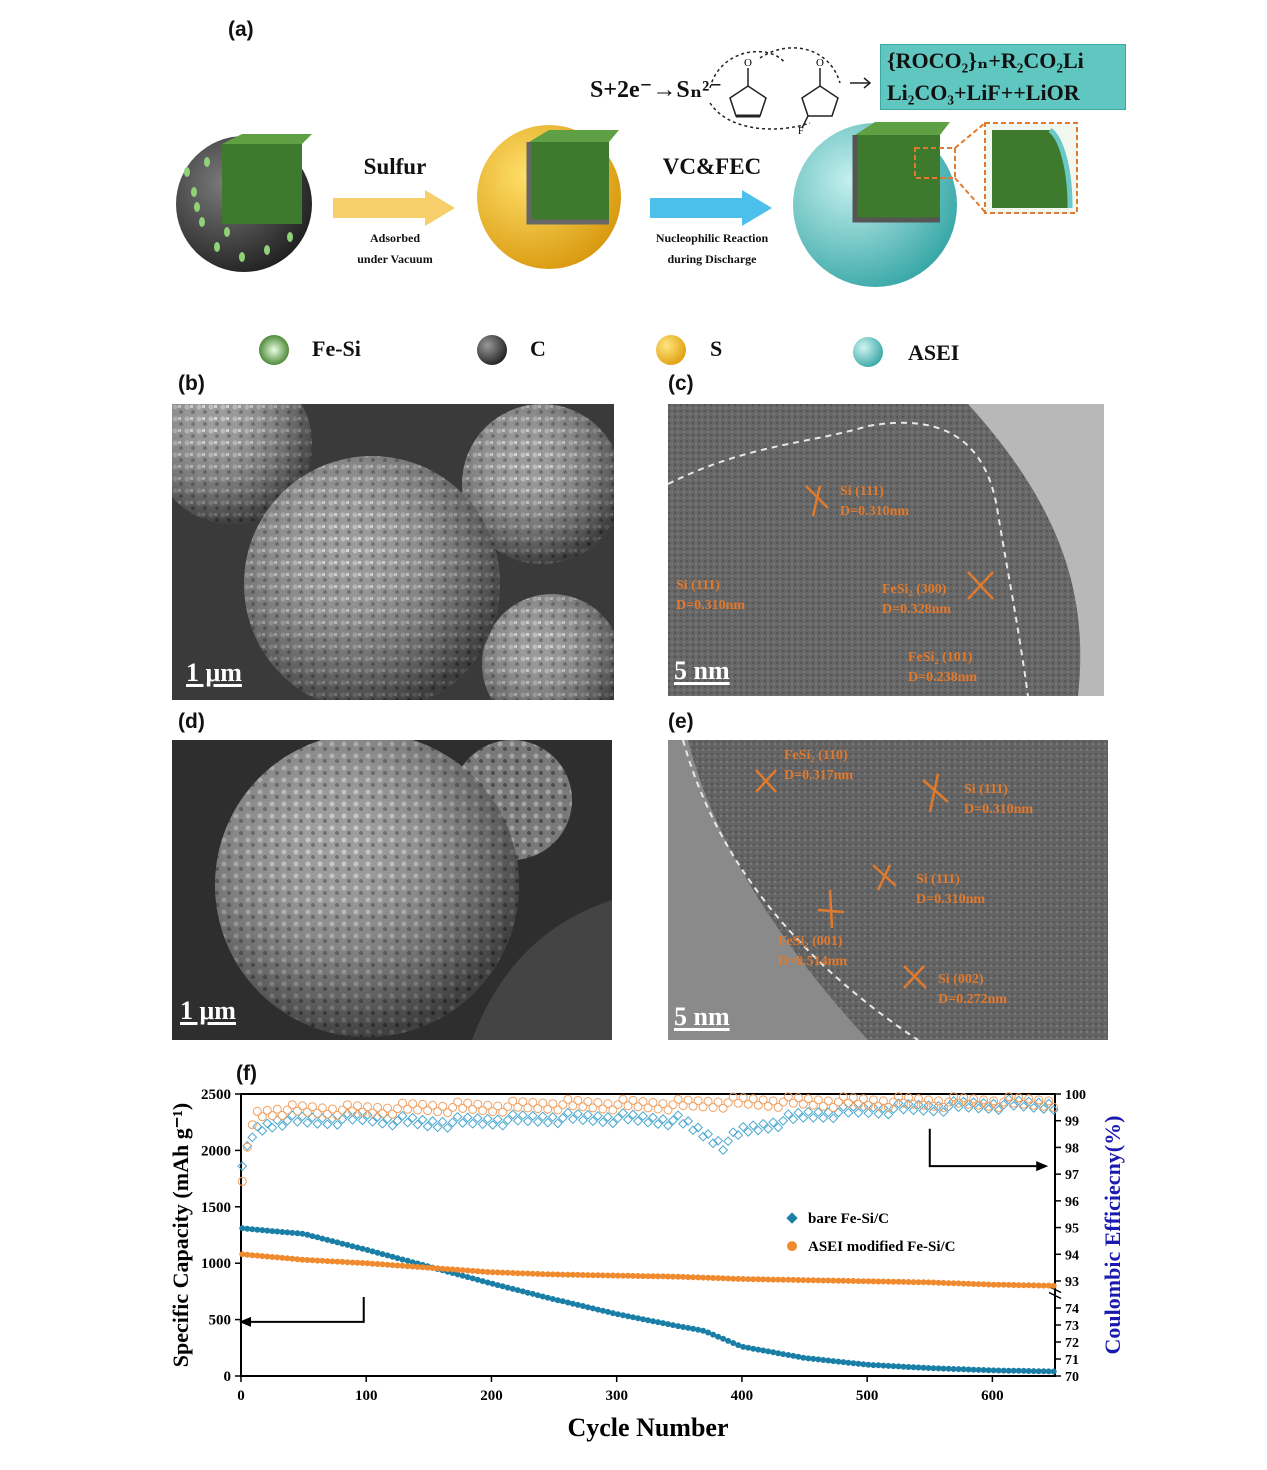  What do you see at coordinates (712, 166) in the screenshot?
I see `arrow2-label: VC&FEC` at bounding box center [712, 166].